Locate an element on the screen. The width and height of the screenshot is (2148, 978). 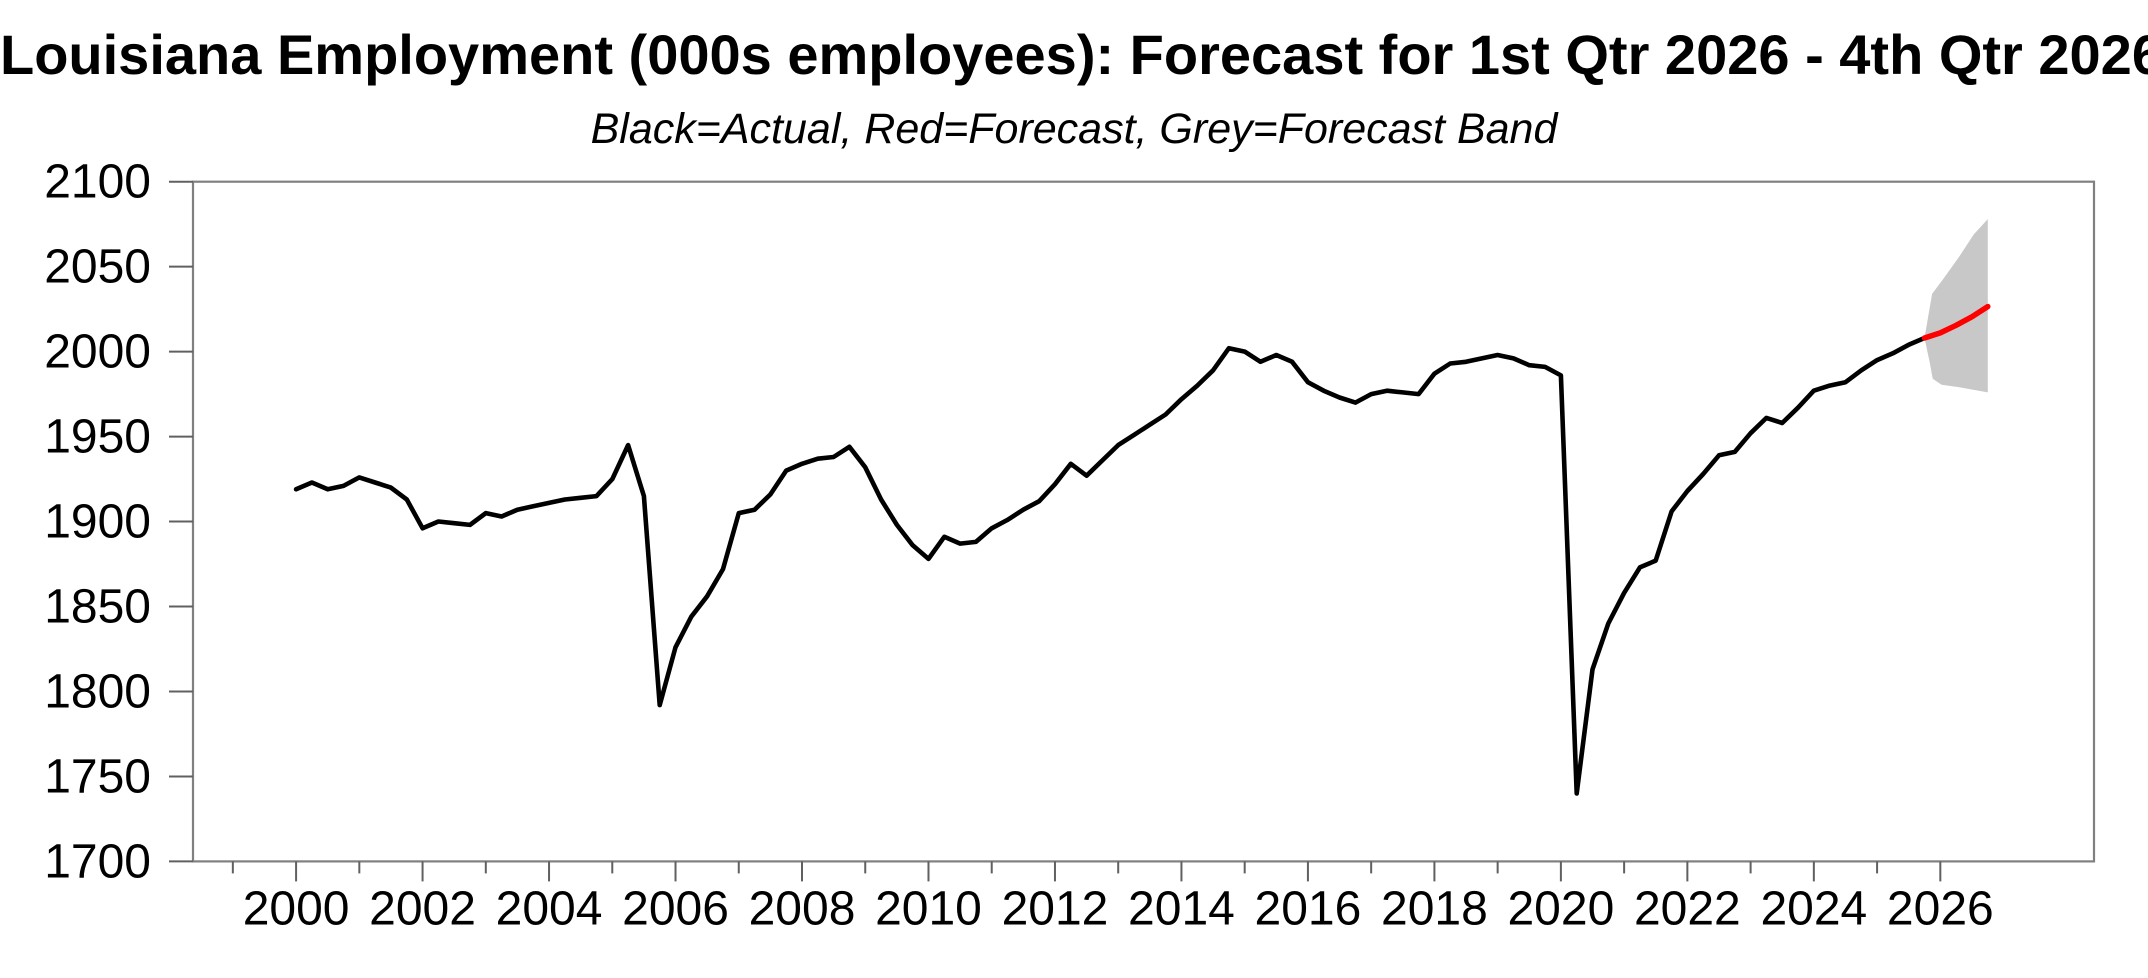
x-tick-label: 2014 is located at coordinates (1181, 908).